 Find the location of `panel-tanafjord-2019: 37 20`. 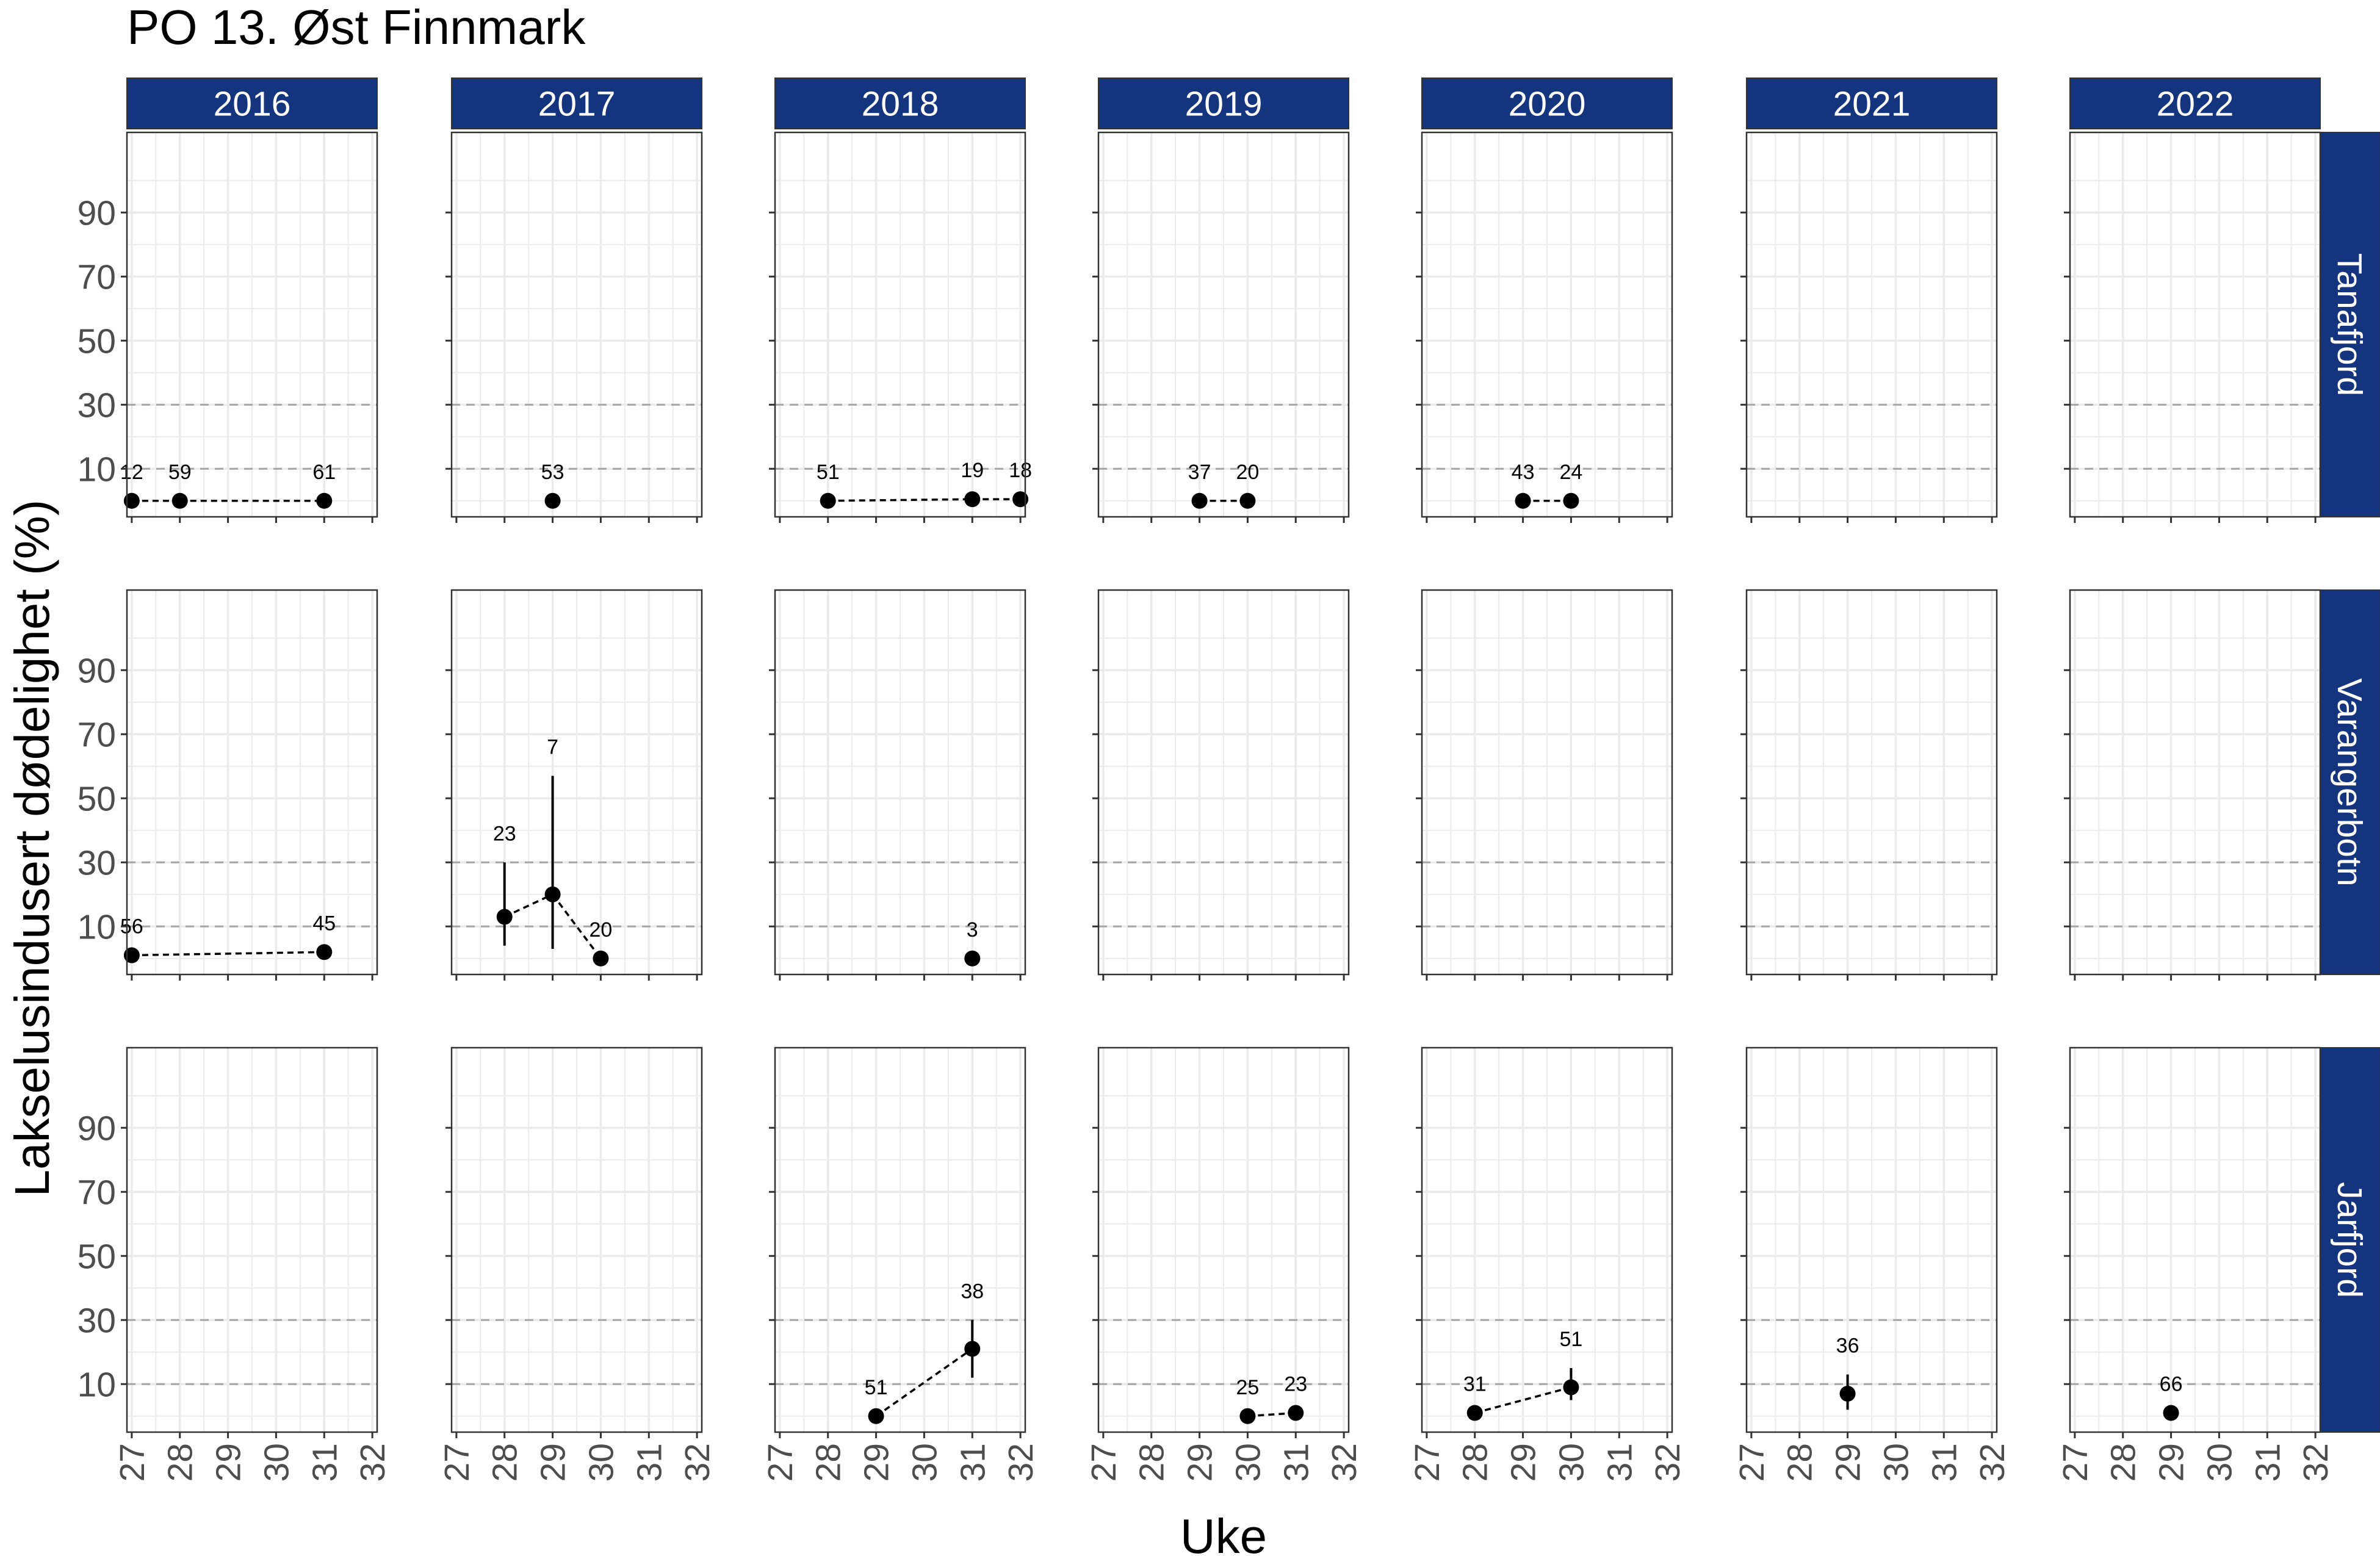

panel-tanafjord-2019: 37 20 is located at coordinates (1221, 327).